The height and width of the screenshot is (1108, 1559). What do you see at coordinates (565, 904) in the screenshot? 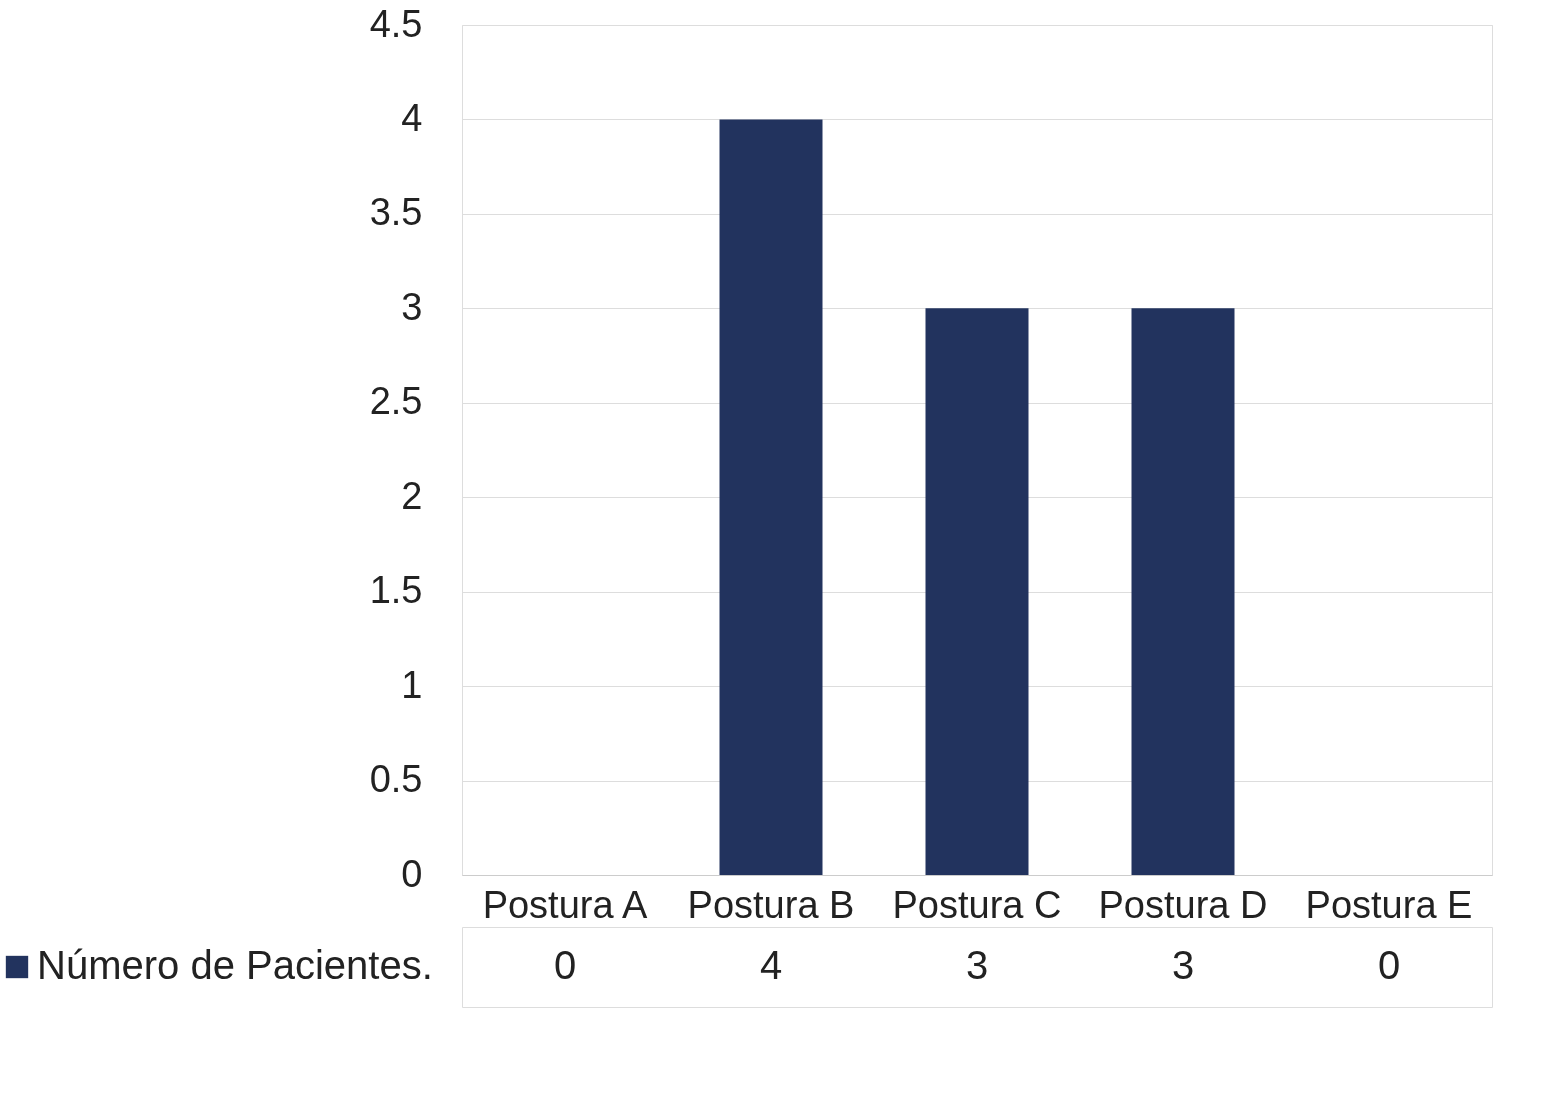
I see `x-tick-label: Postura A` at bounding box center [565, 904].